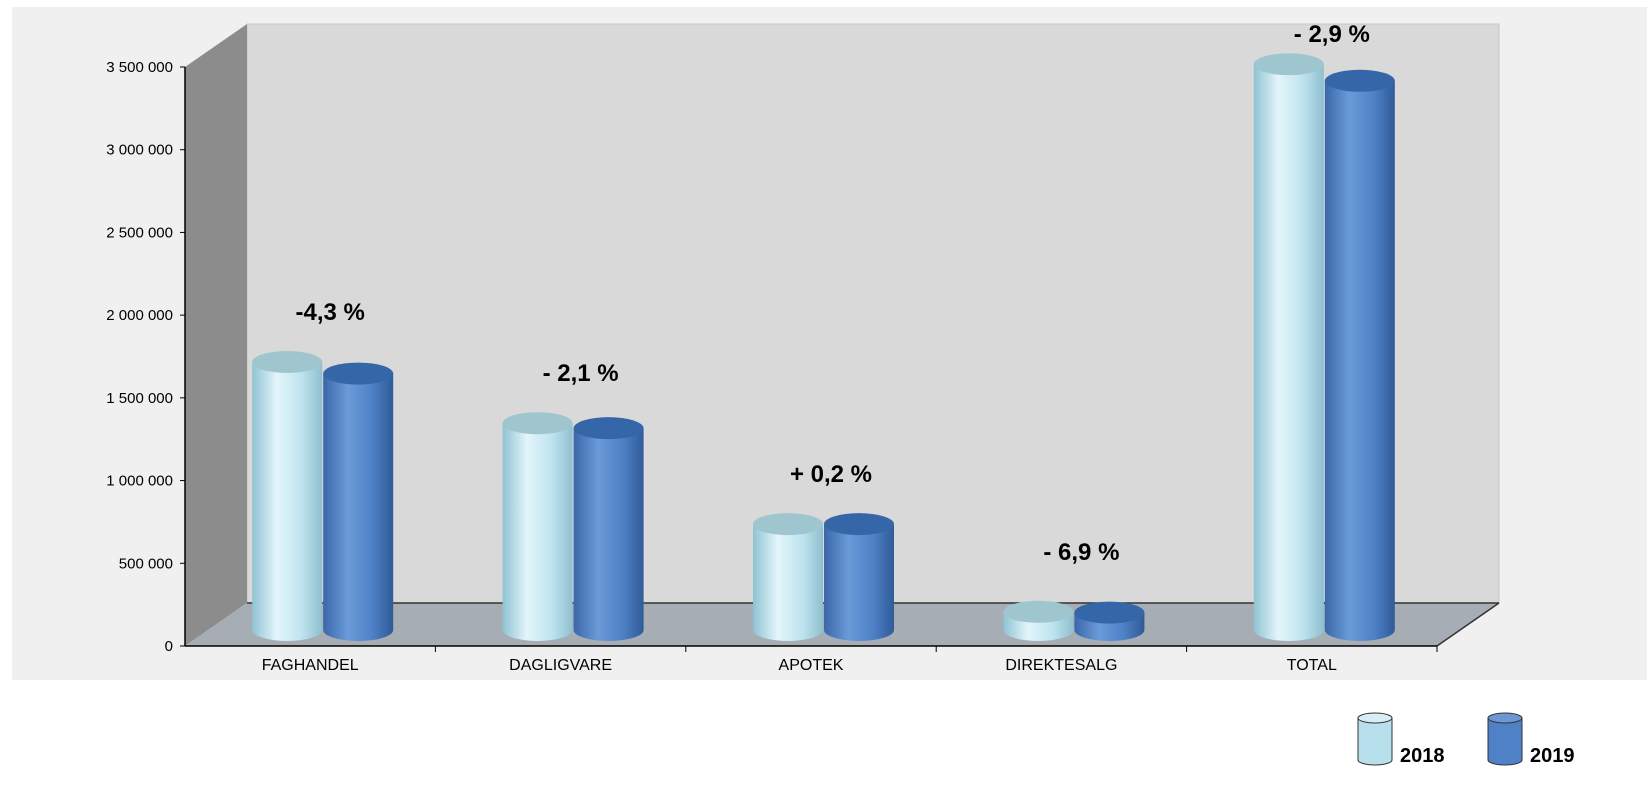  I want to click on x-category-label: DIREKTESALG, so click(1061, 665).